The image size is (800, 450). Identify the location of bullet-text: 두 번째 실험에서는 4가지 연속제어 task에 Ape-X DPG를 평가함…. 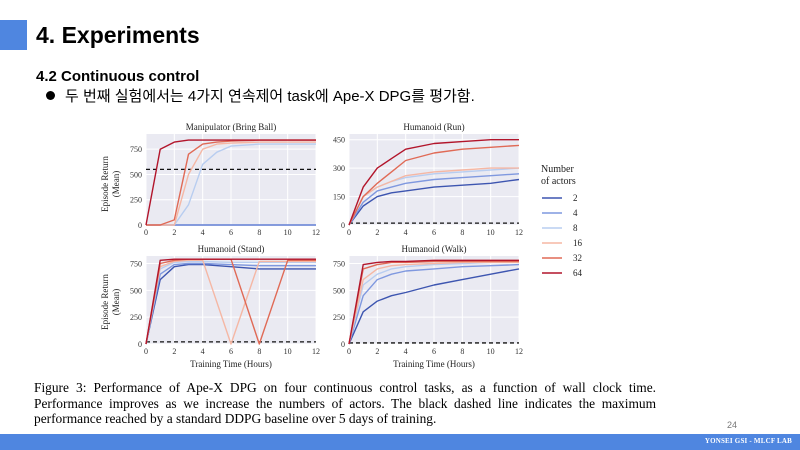
(270, 96).